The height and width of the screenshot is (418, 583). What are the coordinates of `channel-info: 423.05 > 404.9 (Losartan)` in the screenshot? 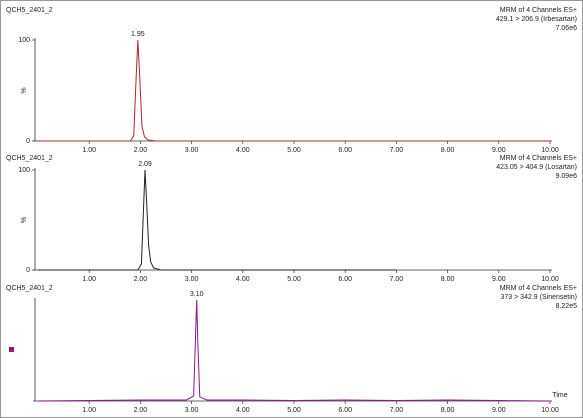 It's located at (536, 167).